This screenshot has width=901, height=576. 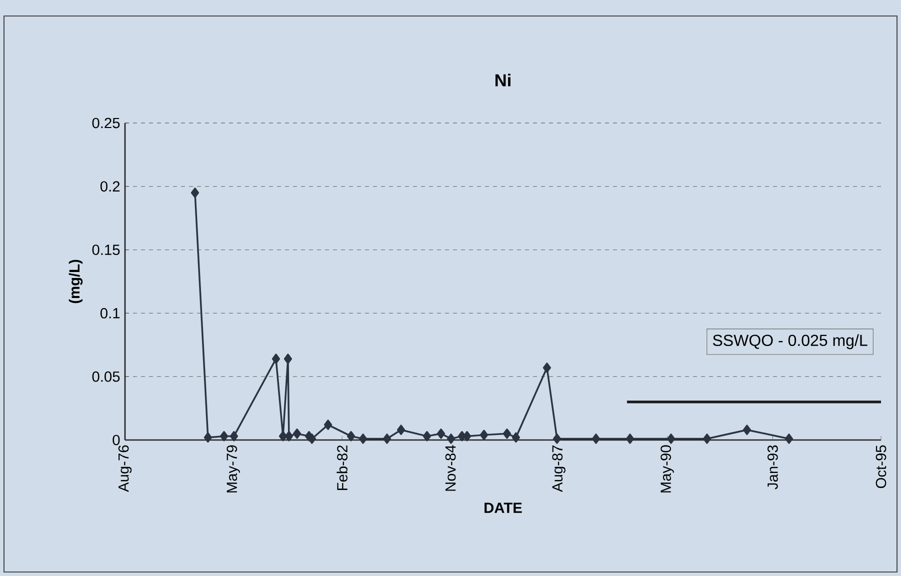 I want to click on x-tick-label: May-79, so click(x=233, y=468).